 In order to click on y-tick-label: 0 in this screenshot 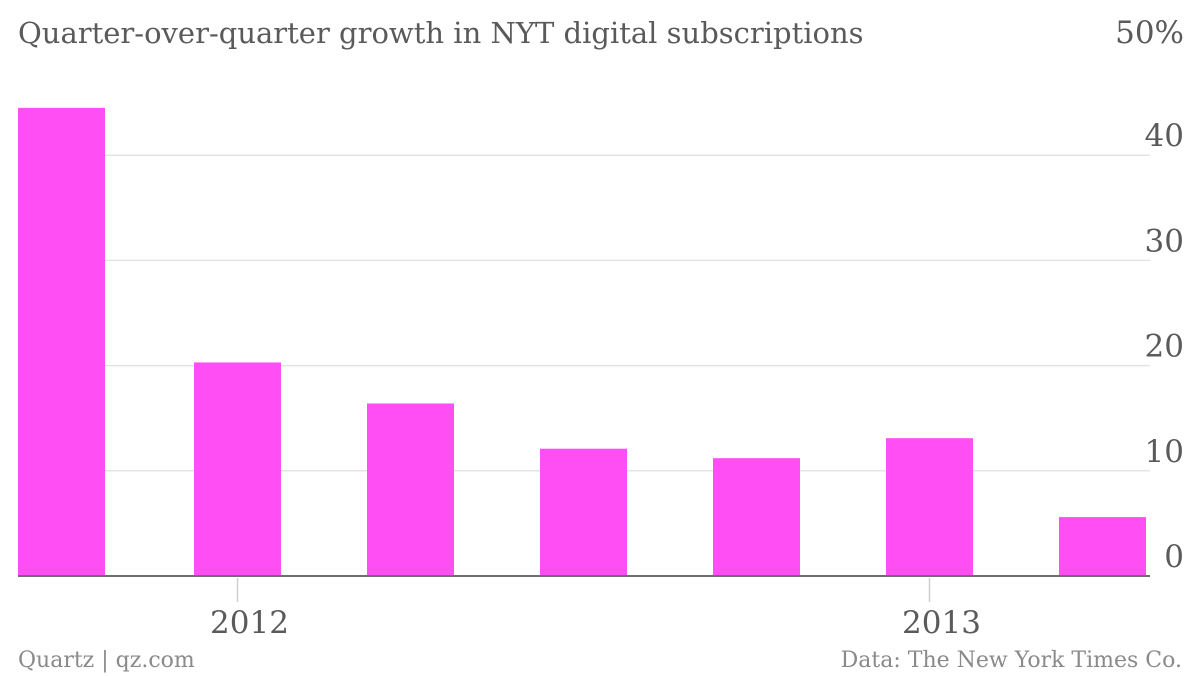, I will do `click(1174, 557)`.